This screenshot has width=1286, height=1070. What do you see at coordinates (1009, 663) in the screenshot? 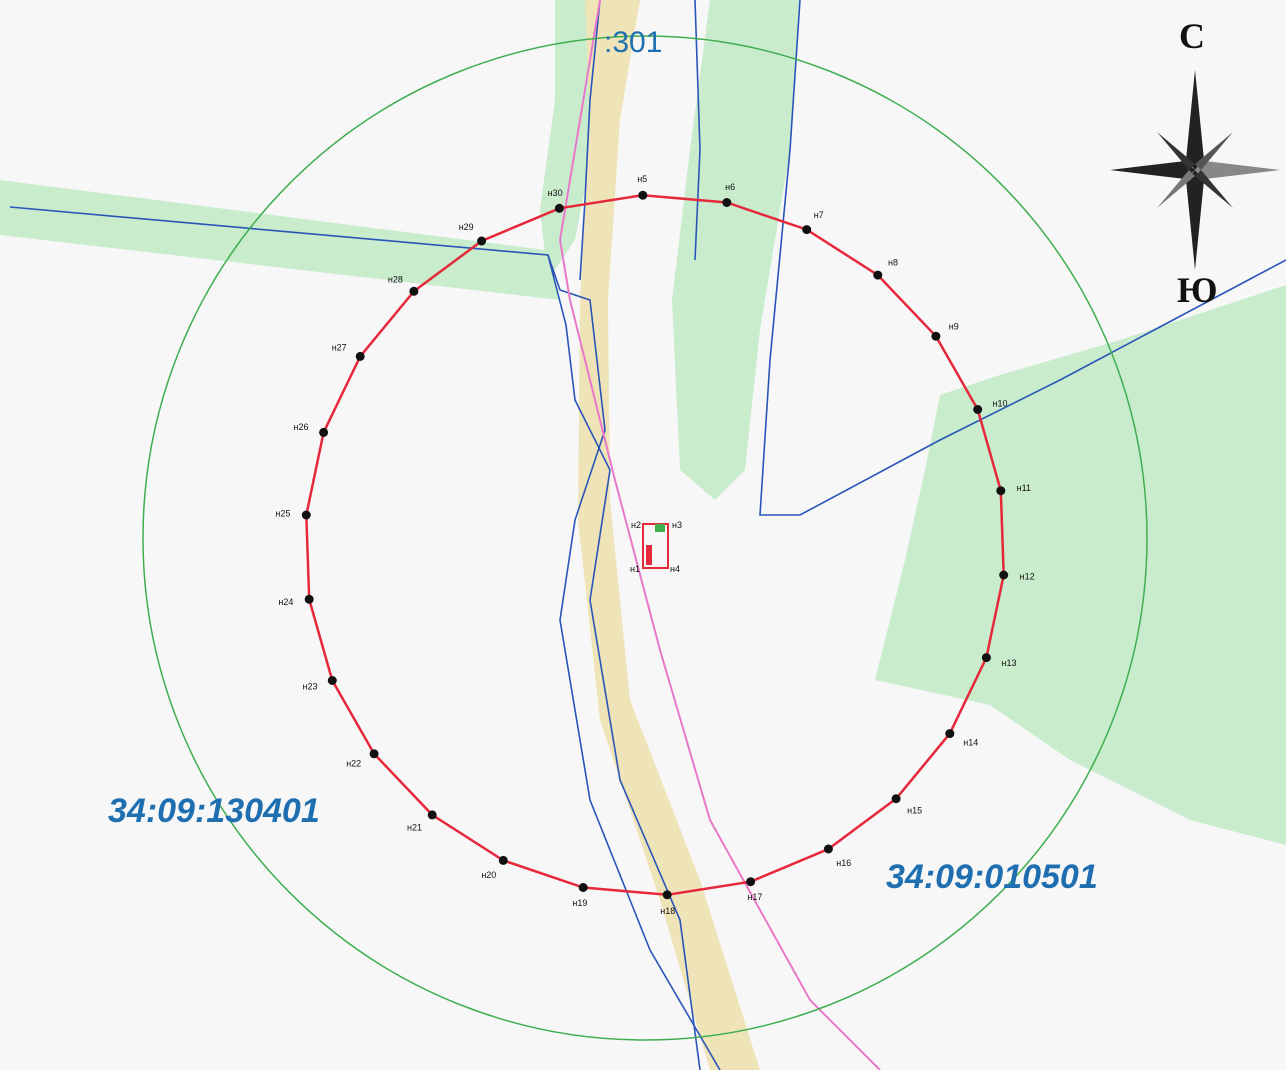
I see `boundary-point-label: н13` at bounding box center [1009, 663].